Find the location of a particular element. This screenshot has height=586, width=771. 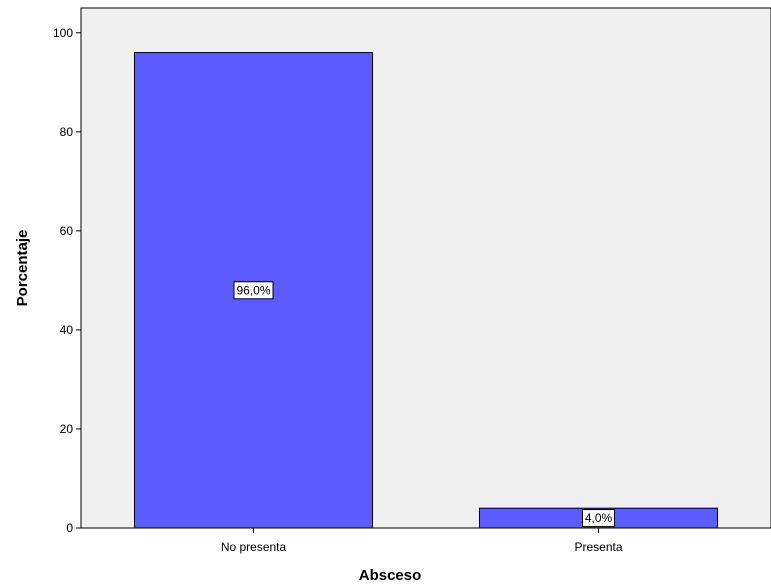

y-tick-label: 100 is located at coordinates (63, 33).